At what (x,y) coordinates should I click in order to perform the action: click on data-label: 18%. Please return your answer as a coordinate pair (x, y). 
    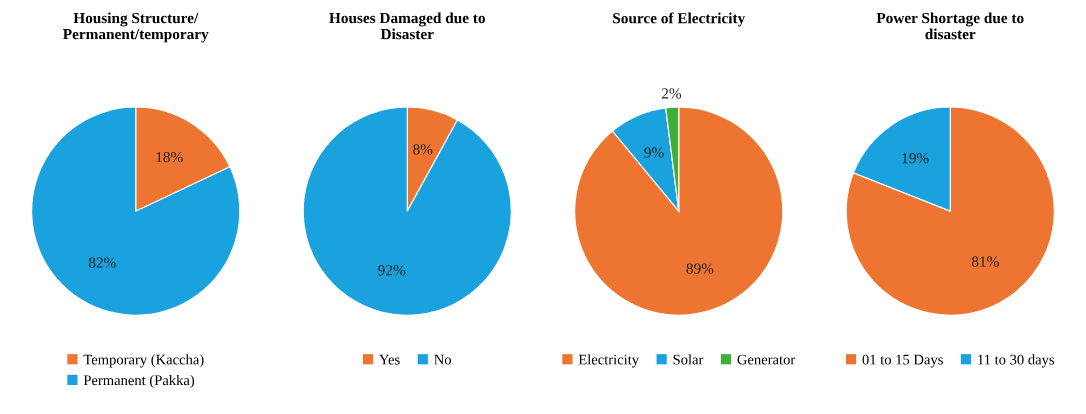
    Looking at the image, I should click on (169, 157).